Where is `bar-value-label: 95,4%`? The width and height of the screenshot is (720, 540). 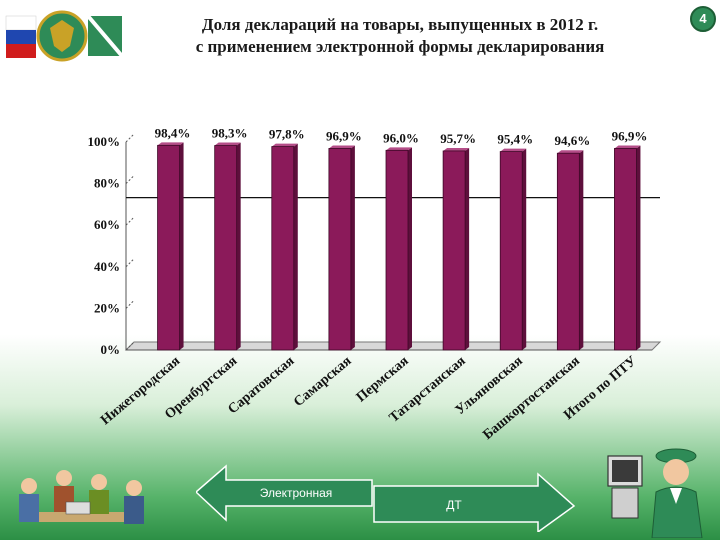 bar-value-label: 95,4% is located at coordinates (515, 139).